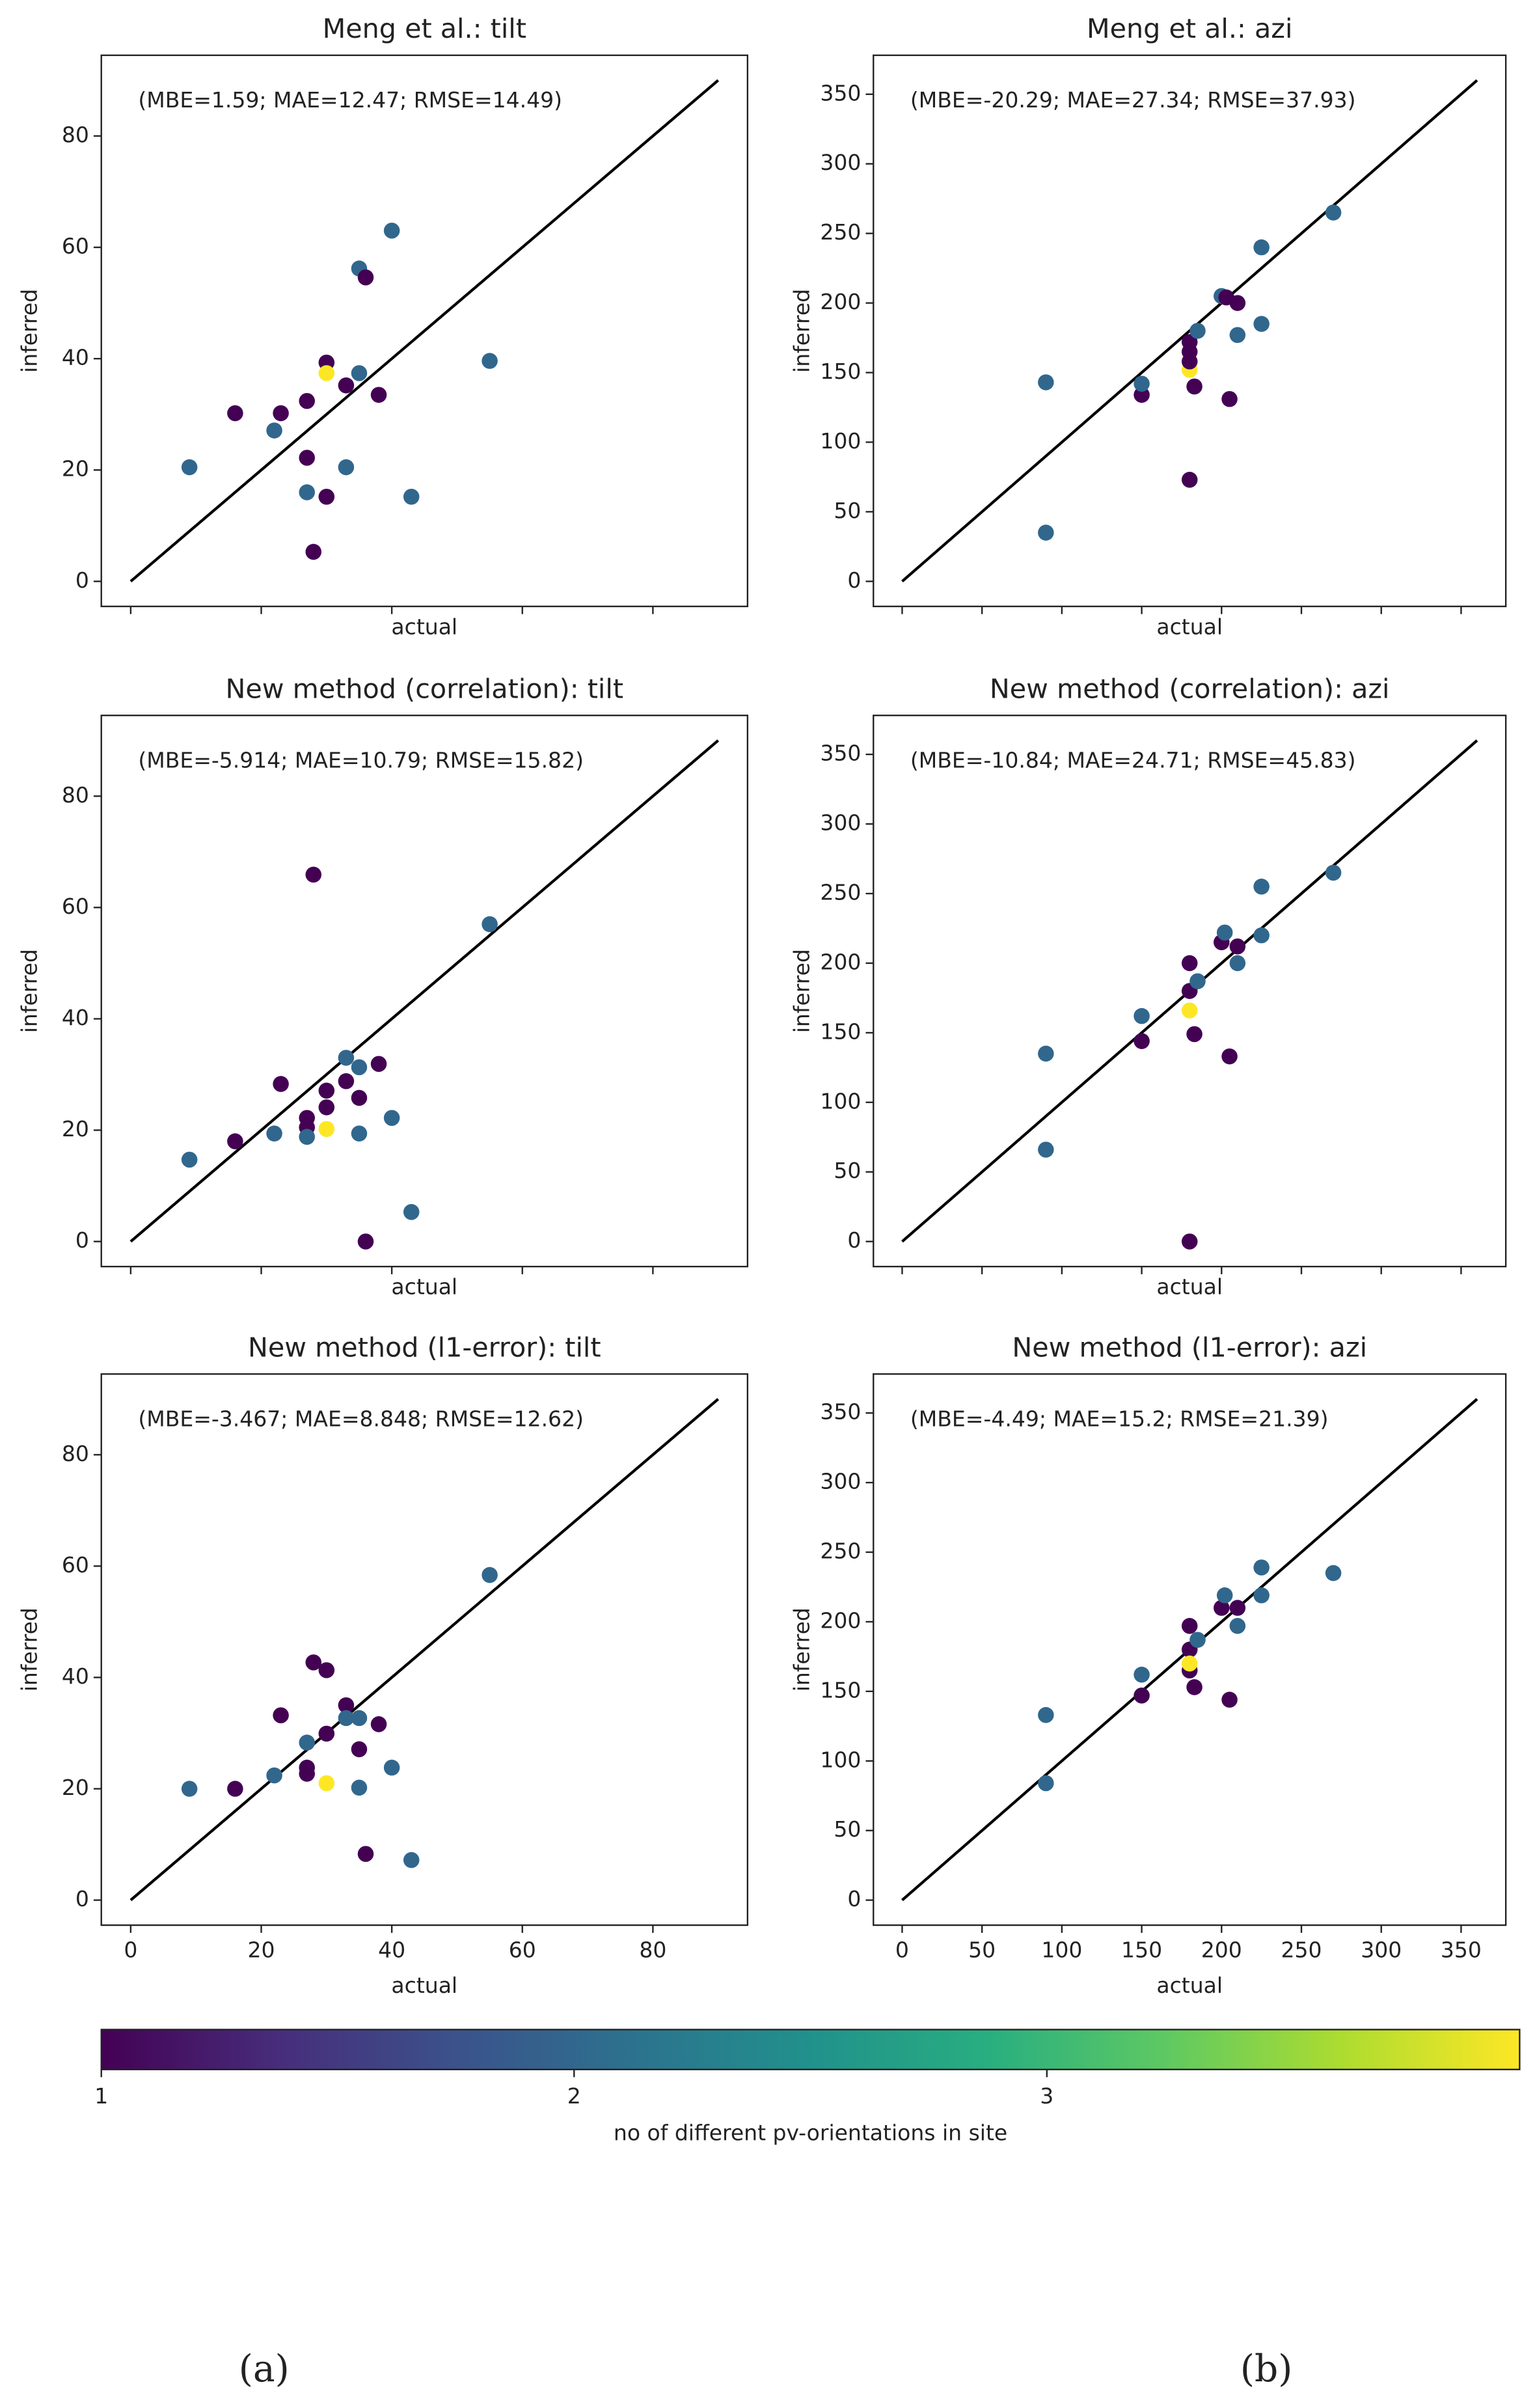 This screenshot has width=1535, height=2408. I want to click on annotation: (MBE=-4.49; MAE=15.2; RMSE=21.39), so click(1119, 1419).